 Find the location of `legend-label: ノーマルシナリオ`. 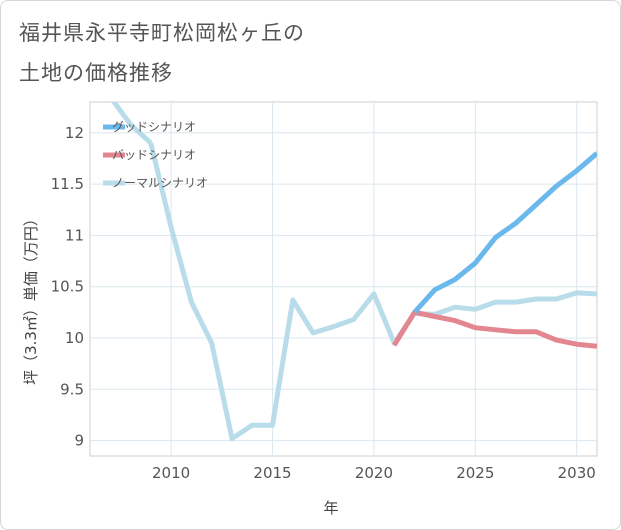

legend-label: ノーマルシナリオ is located at coordinates (160, 183).